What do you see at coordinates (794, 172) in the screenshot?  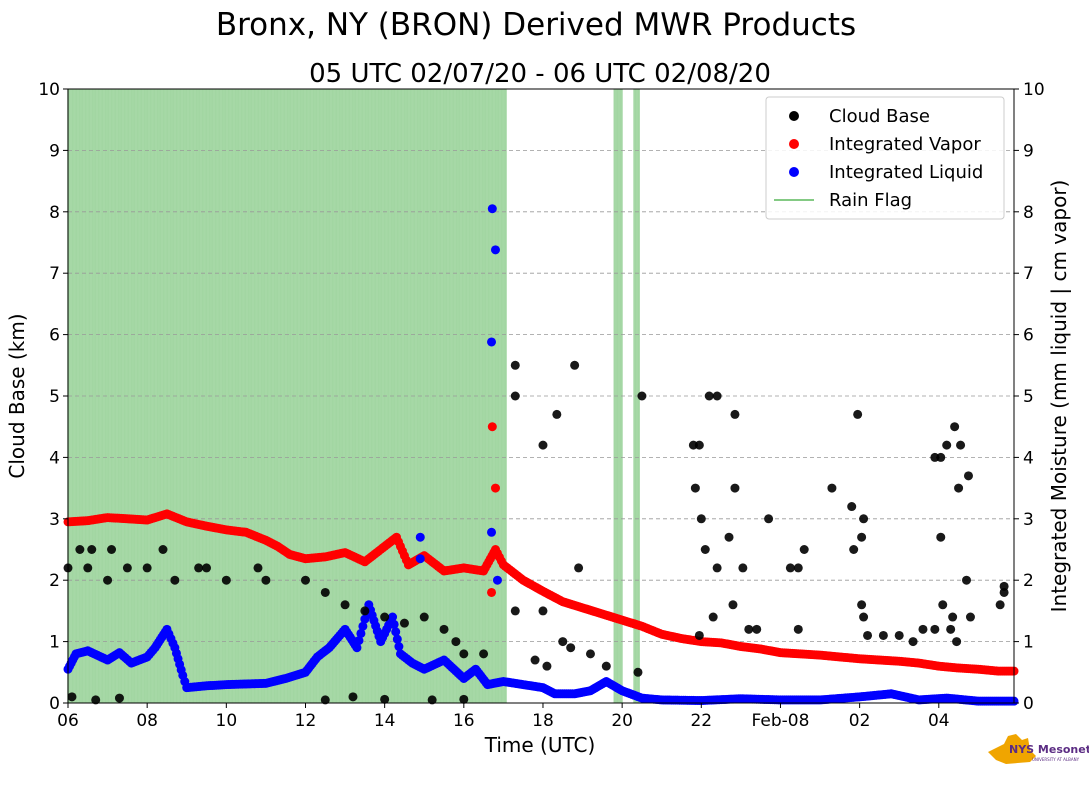 I see `legend-marker-integrated-liquid` at bounding box center [794, 172].